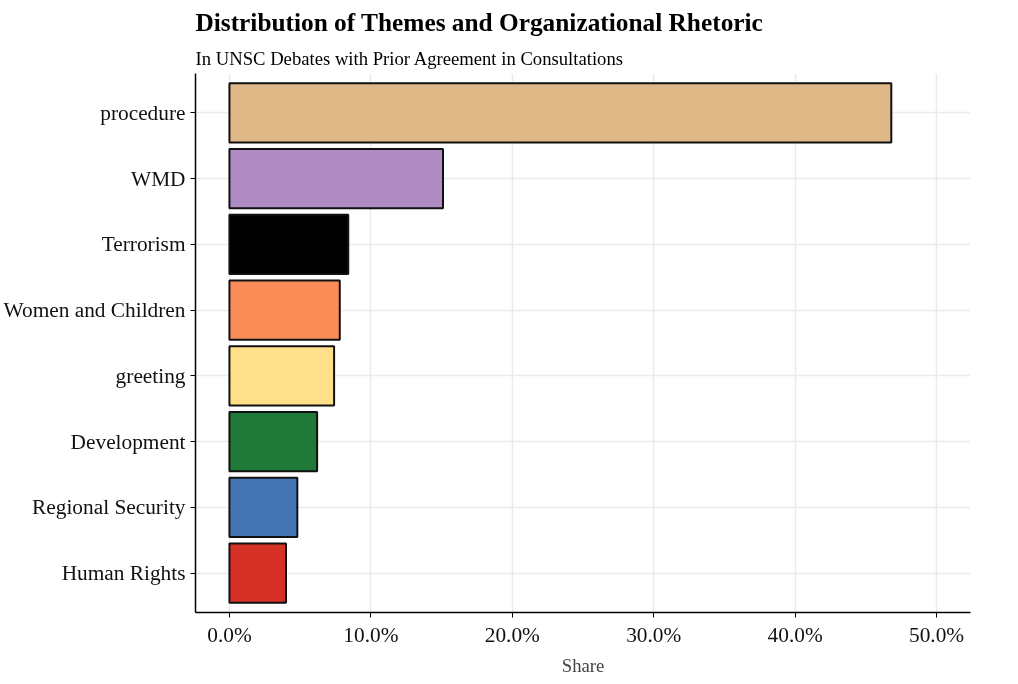 The width and height of the screenshot is (1018, 684). What do you see at coordinates (583, 665) in the screenshot?
I see `x-axis-title: Share` at bounding box center [583, 665].